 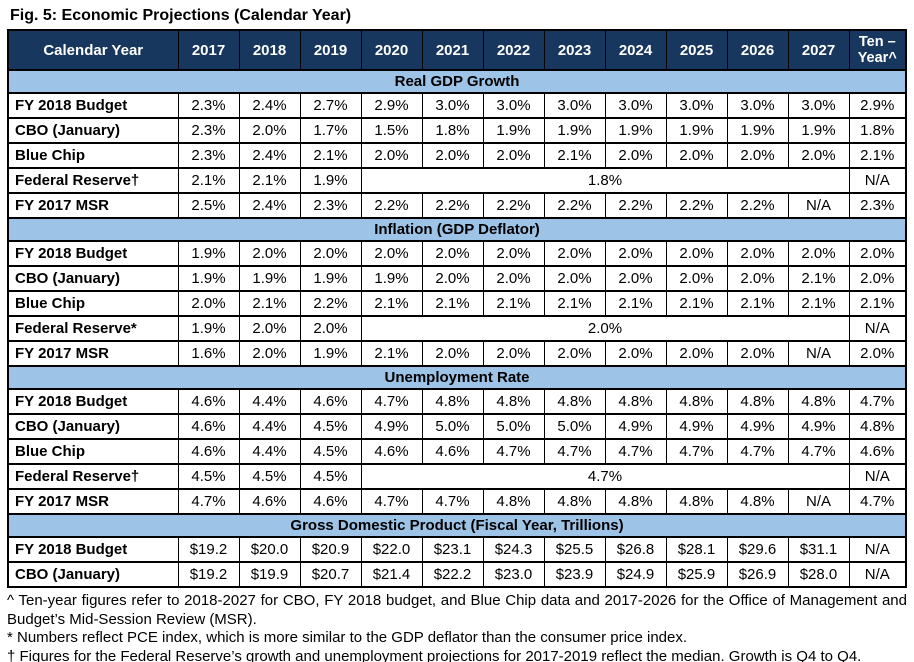 What do you see at coordinates (452, 105) in the screenshot?
I see `data-cell: 3.0%` at bounding box center [452, 105].